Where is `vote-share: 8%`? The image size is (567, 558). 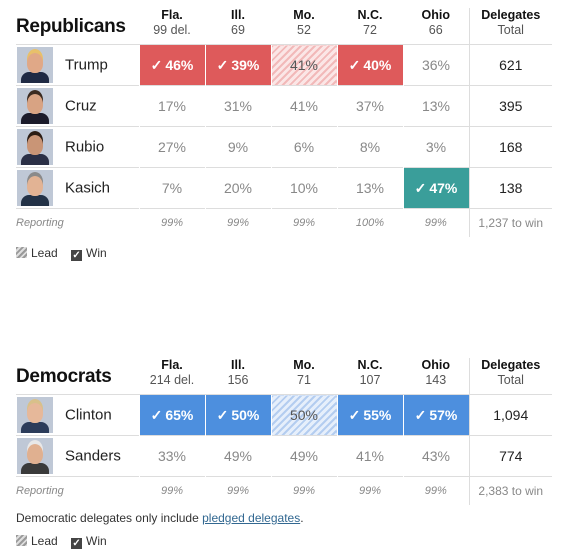
vote-share: 8% is located at coordinates (370, 147).